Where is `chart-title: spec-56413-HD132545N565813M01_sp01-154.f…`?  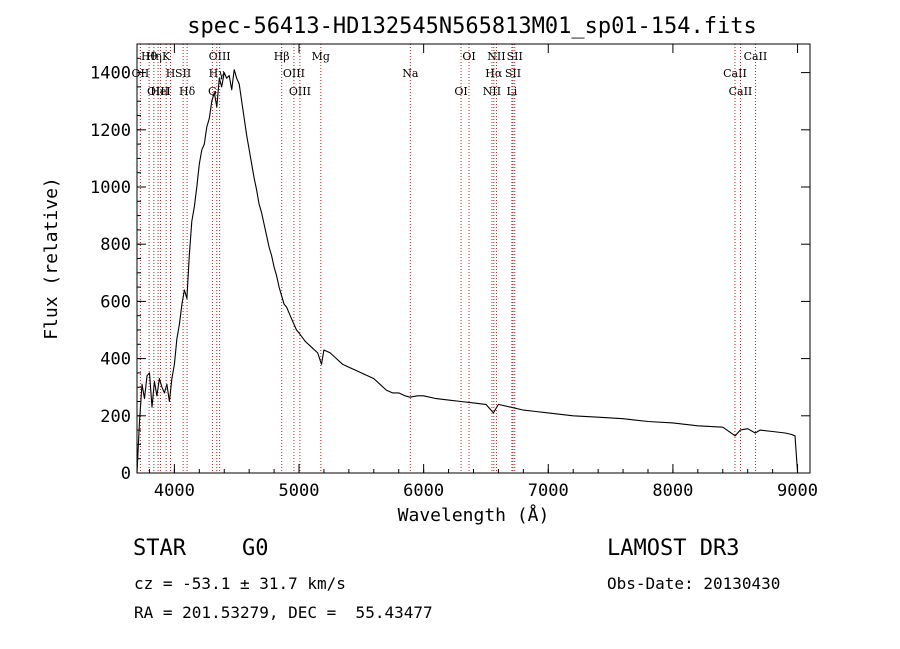 chart-title: spec-56413-HD132545N565813M01_sp01-154.f… is located at coordinates (472, 26).